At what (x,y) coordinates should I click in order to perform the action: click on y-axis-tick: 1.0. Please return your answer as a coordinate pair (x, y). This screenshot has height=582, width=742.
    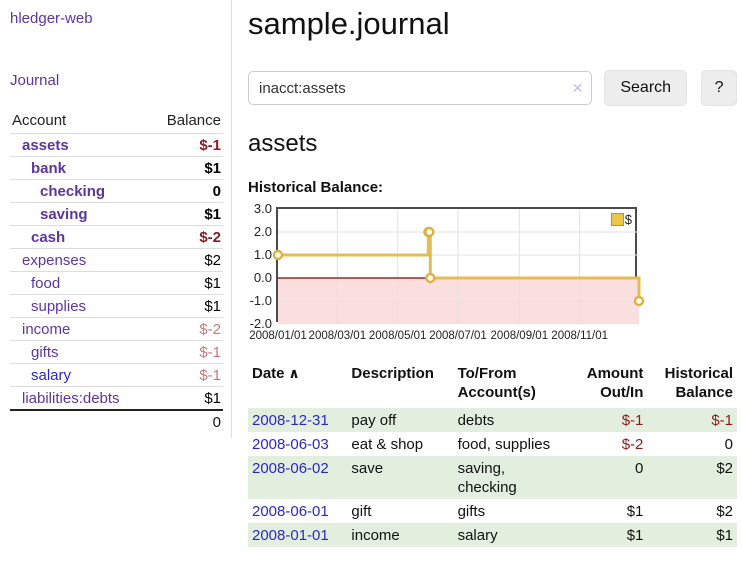
    Looking at the image, I should click on (262, 254).